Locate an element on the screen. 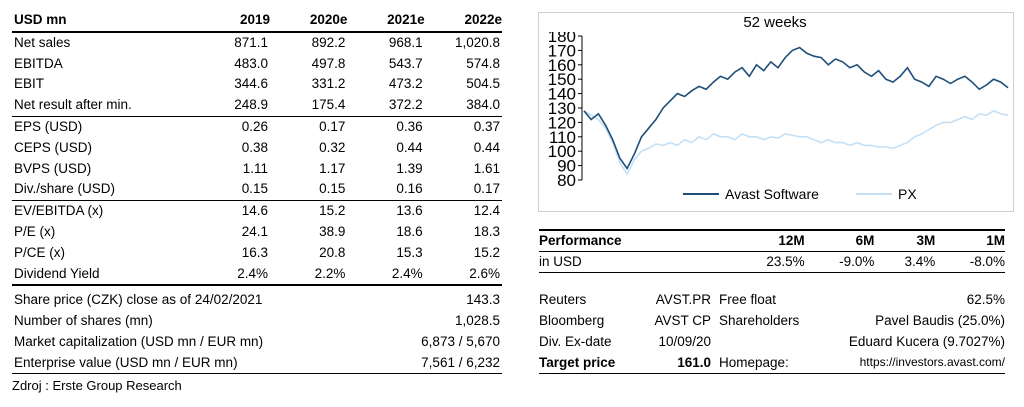 The image size is (1024, 407). cell-value: 0.37 is located at coordinates (486, 126).